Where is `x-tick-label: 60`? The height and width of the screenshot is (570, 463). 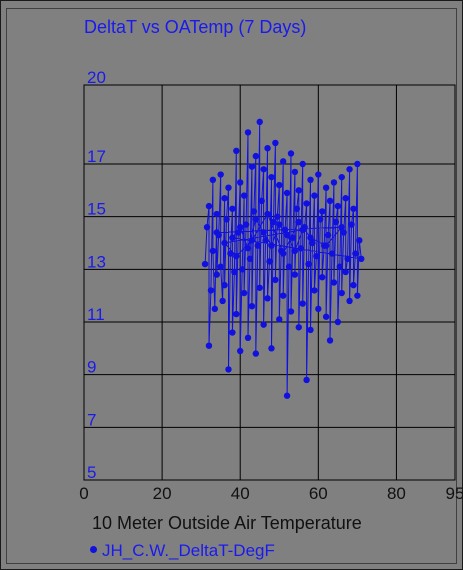
x-tick-label: 60 is located at coordinates (318, 493).